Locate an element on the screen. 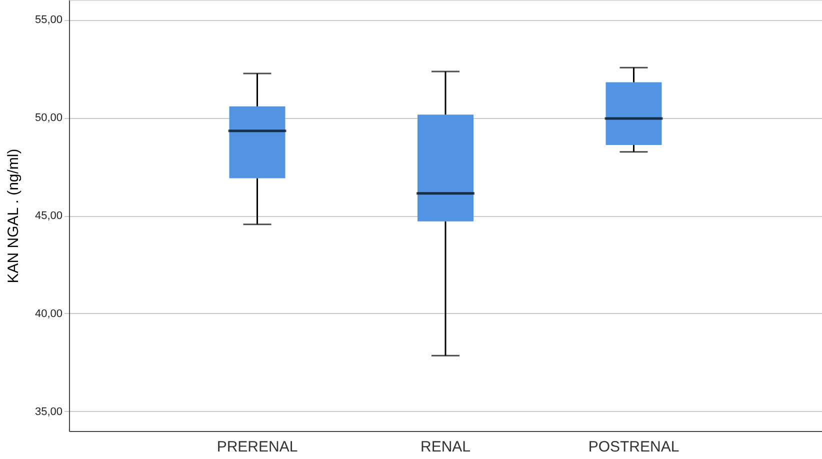 This screenshot has width=822, height=459. x-tick-label: RENAL is located at coordinates (445, 447).